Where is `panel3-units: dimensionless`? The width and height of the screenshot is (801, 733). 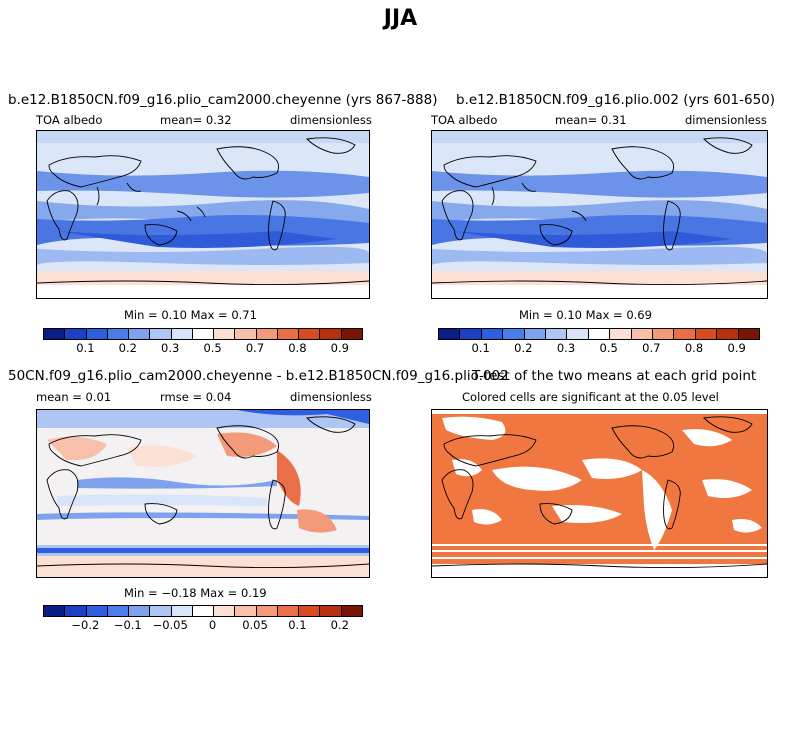 panel3-units: dimensionless is located at coordinates (331, 397).